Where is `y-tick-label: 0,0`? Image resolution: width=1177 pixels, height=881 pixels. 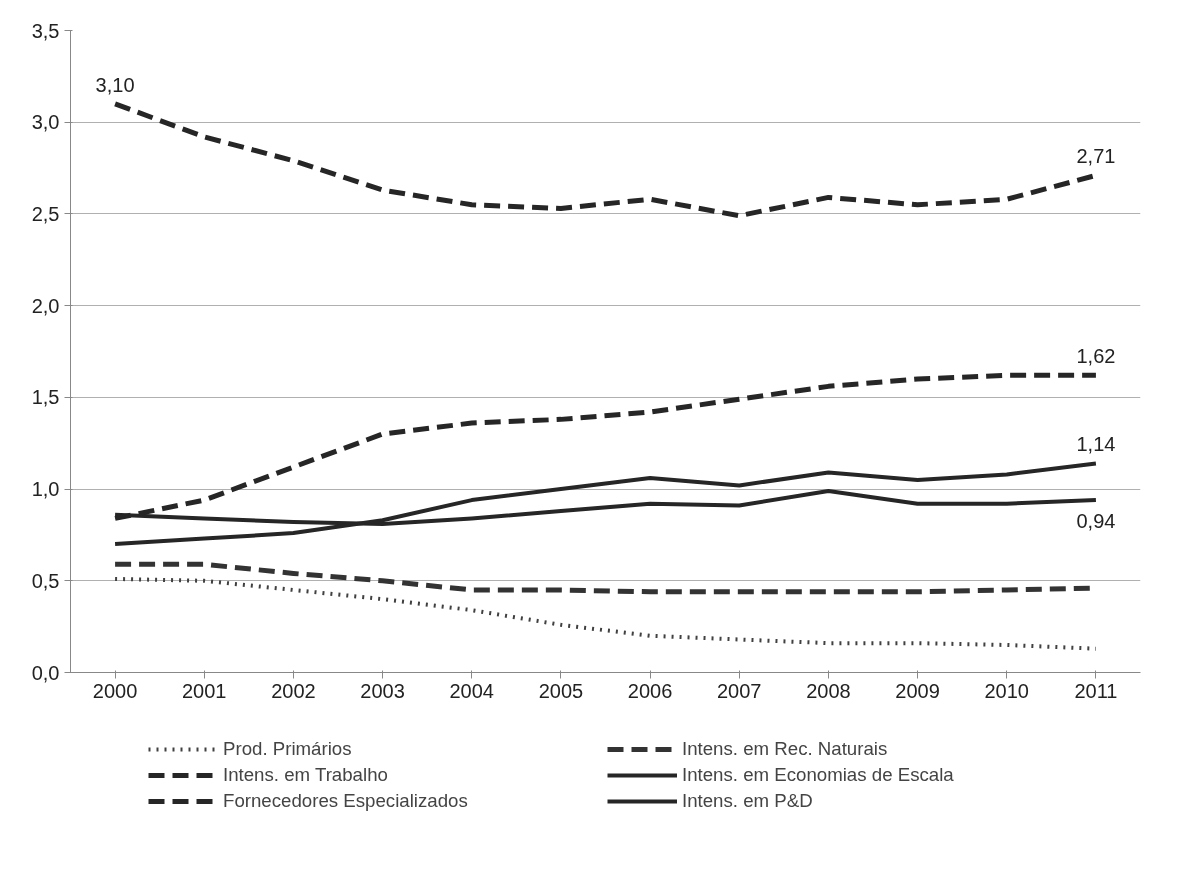
y-tick-label: 0,0 is located at coordinates (45, 672).